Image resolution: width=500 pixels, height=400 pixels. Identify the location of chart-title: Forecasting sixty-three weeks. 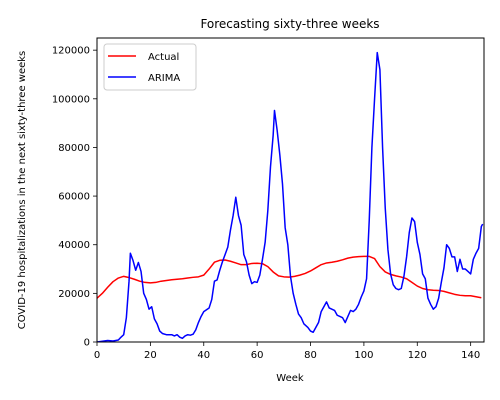
(289, 24).